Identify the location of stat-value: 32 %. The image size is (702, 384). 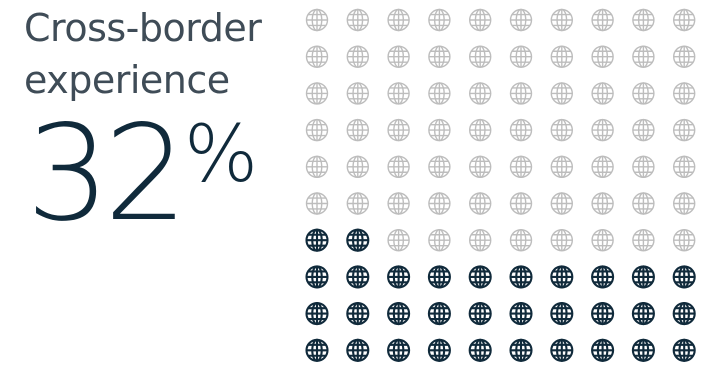
(142, 174).